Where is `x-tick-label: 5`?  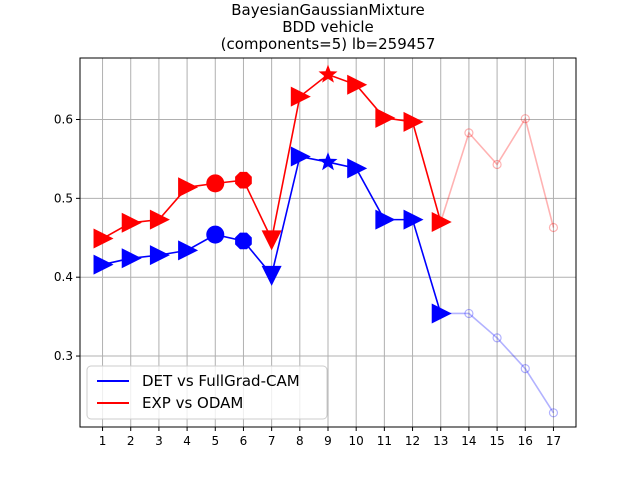 x-tick-label: 5 is located at coordinates (215, 441).